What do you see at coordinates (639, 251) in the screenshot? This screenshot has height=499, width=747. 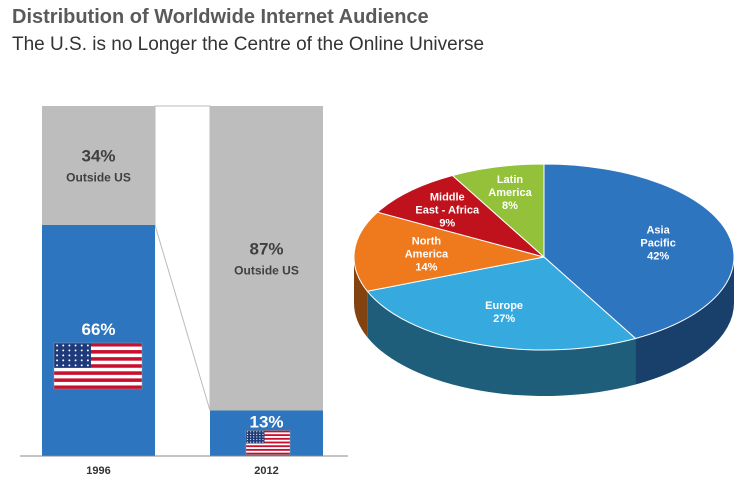 I see `pie-slice-asia-pacific` at bounding box center [639, 251].